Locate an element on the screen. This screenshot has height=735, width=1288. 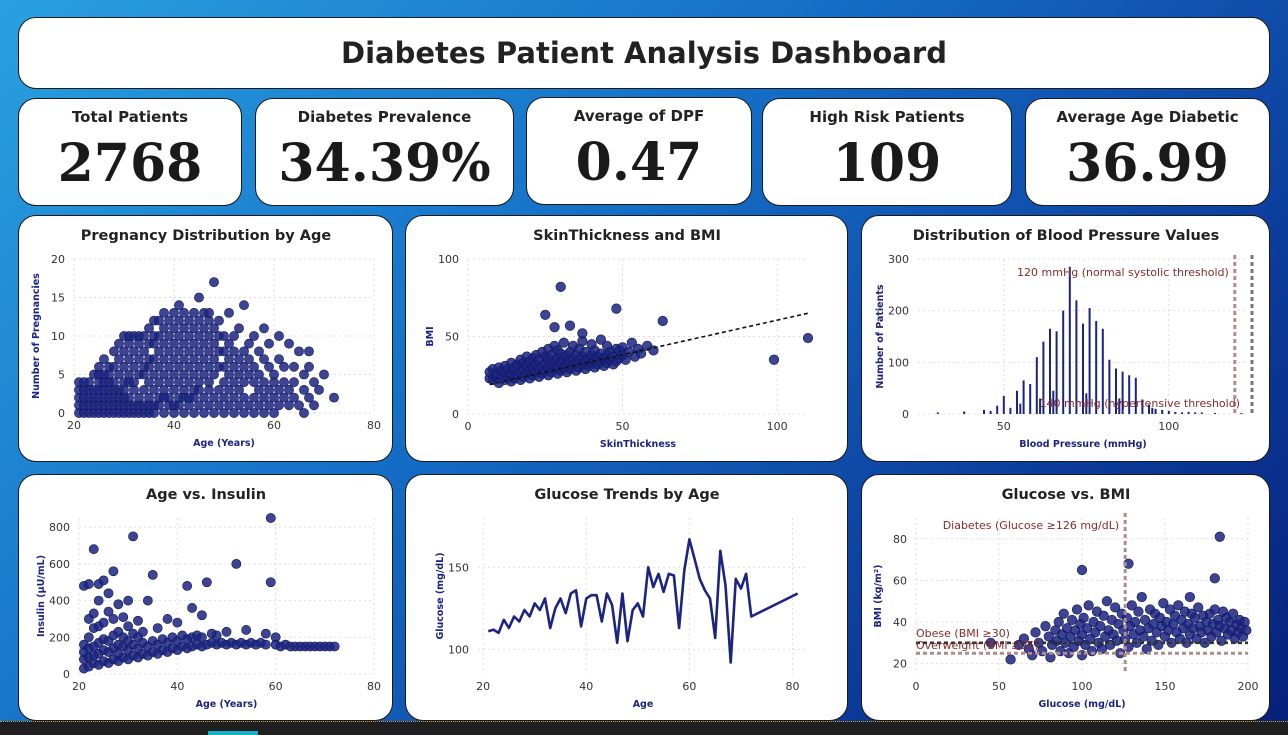
bottom-page-strip is located at coordinates (644, 728).